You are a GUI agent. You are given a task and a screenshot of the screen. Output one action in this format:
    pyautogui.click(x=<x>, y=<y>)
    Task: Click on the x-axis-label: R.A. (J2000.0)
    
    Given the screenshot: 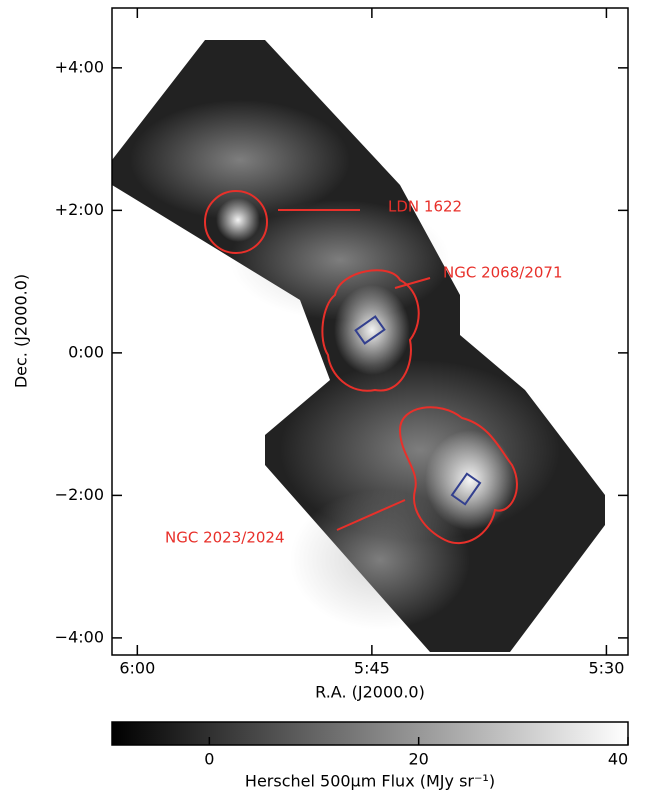 What is the action you would take?
    pyautogui.click(x=370, y=692)
    